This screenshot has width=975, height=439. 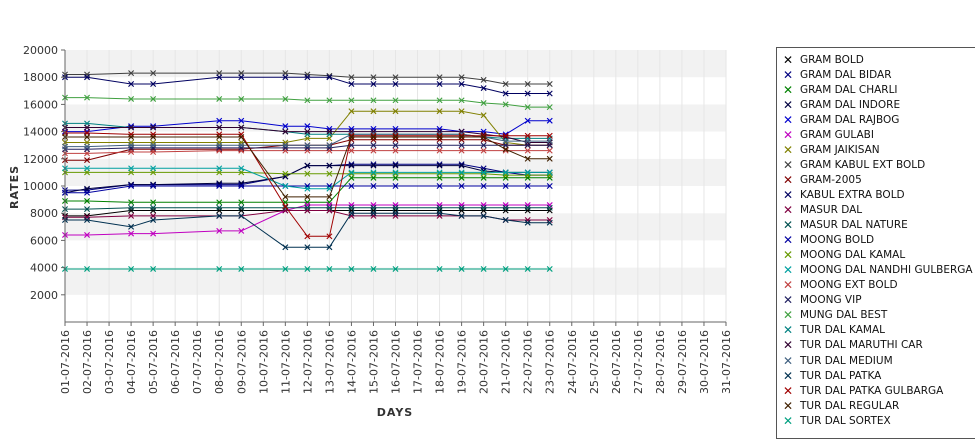 What do you see at coordinates (846, 74) in the screenshot?
I see `legend-label: GRAM DAL BIDAR` at bounding box center [846, 74].